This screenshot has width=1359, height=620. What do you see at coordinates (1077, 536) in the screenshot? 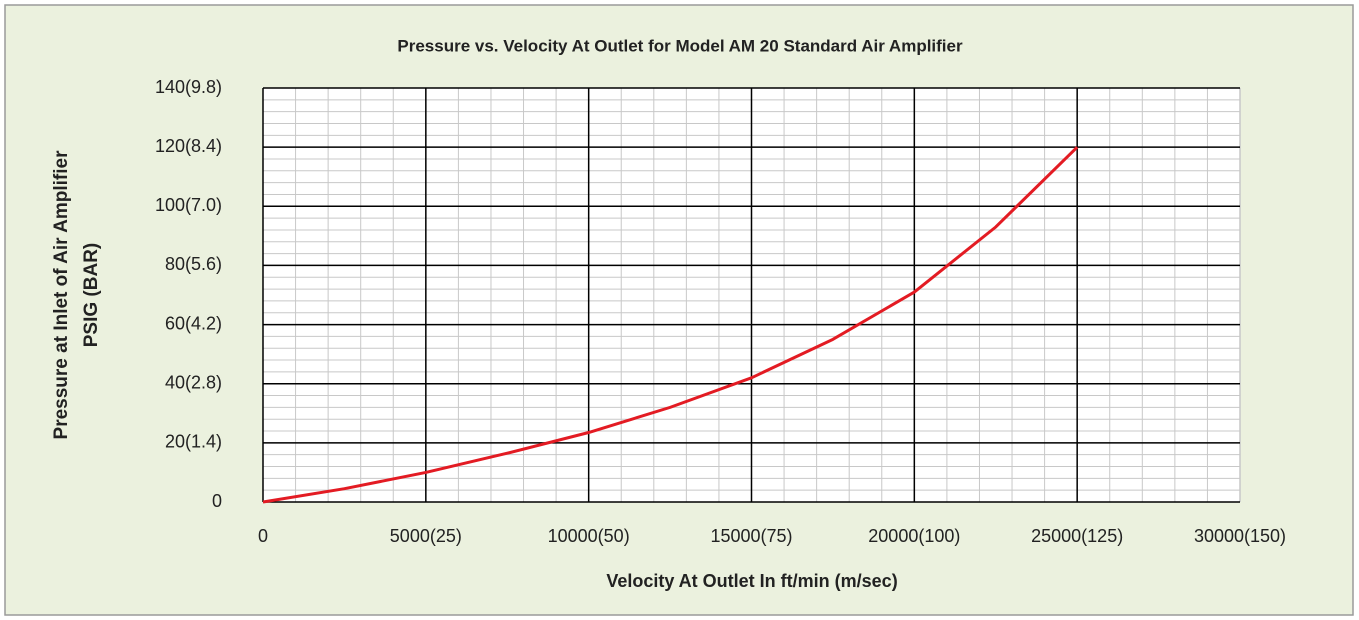
I see `x-tick-label: 25000(125)` at bounding box center [1077, 536].